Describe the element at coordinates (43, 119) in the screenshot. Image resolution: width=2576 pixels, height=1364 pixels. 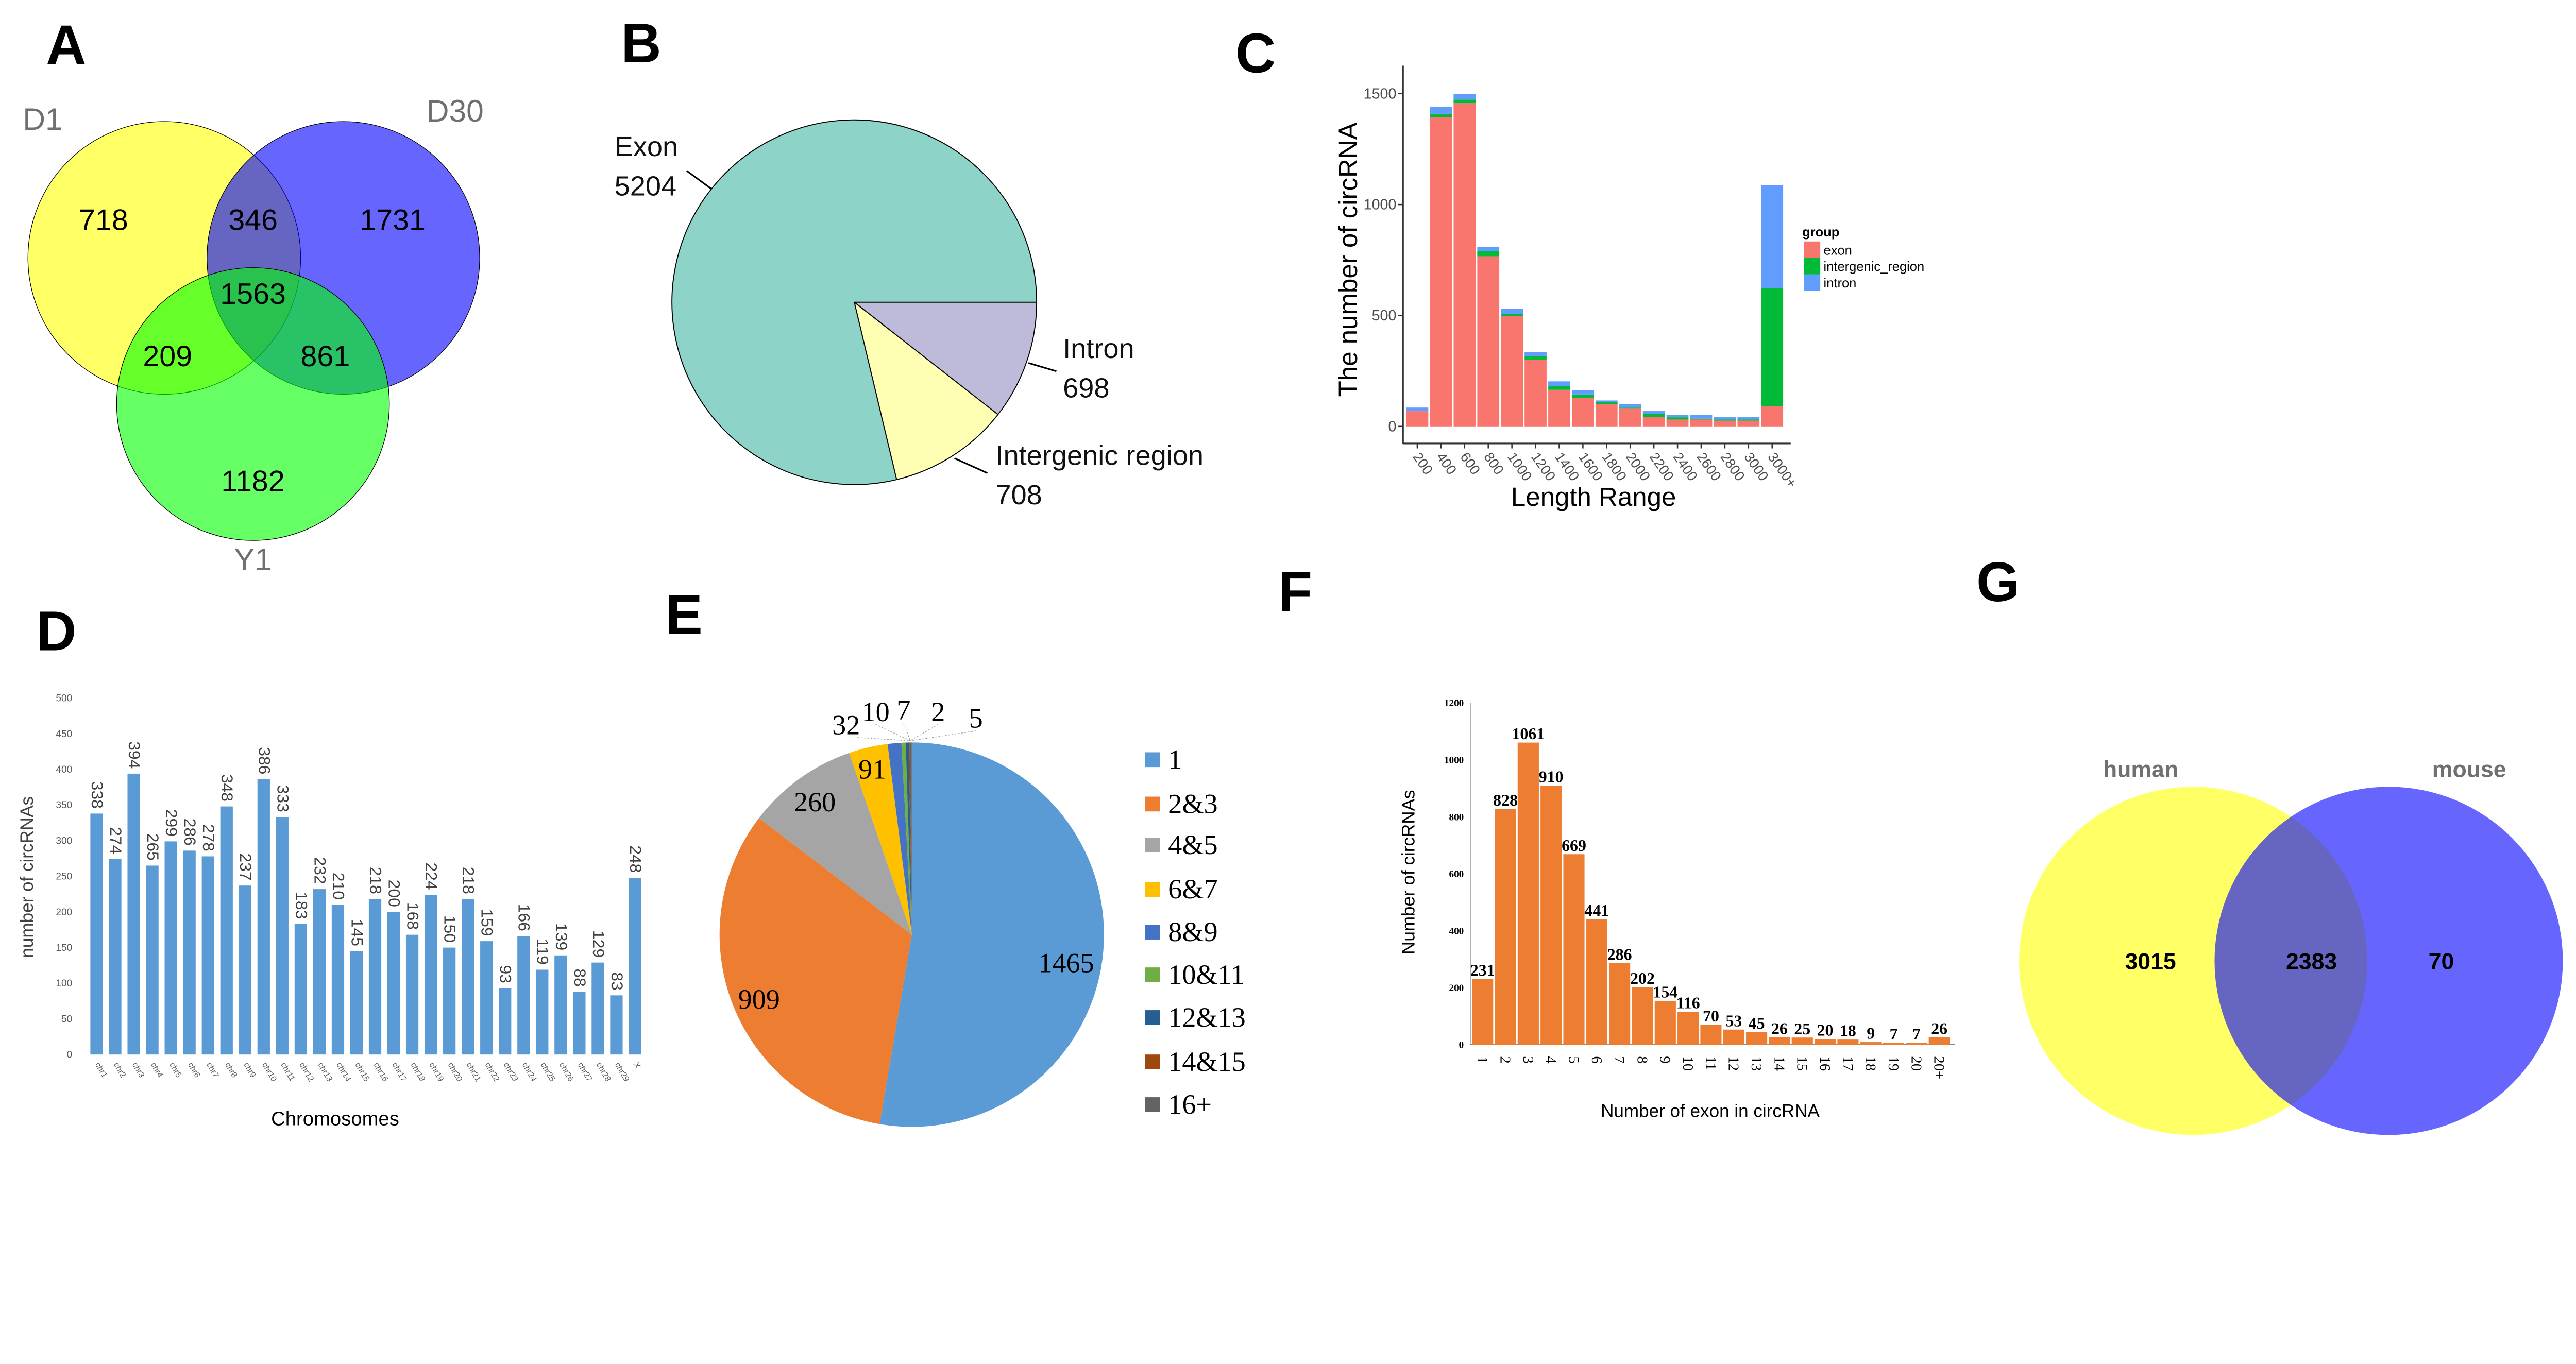
I see `venn-set-label-d1: D1` at that location.